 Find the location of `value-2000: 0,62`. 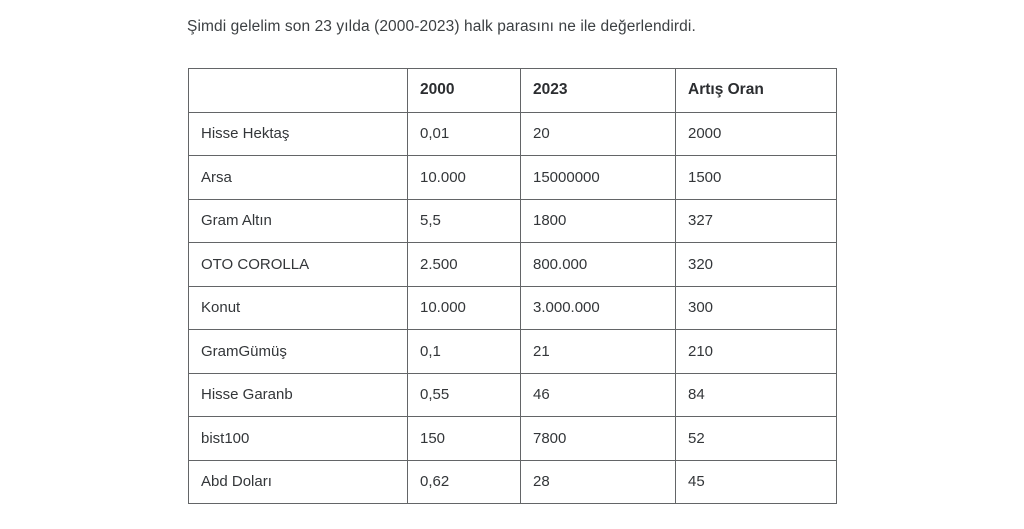

value-2000: 0,62 is located at coordinates (464, 481).